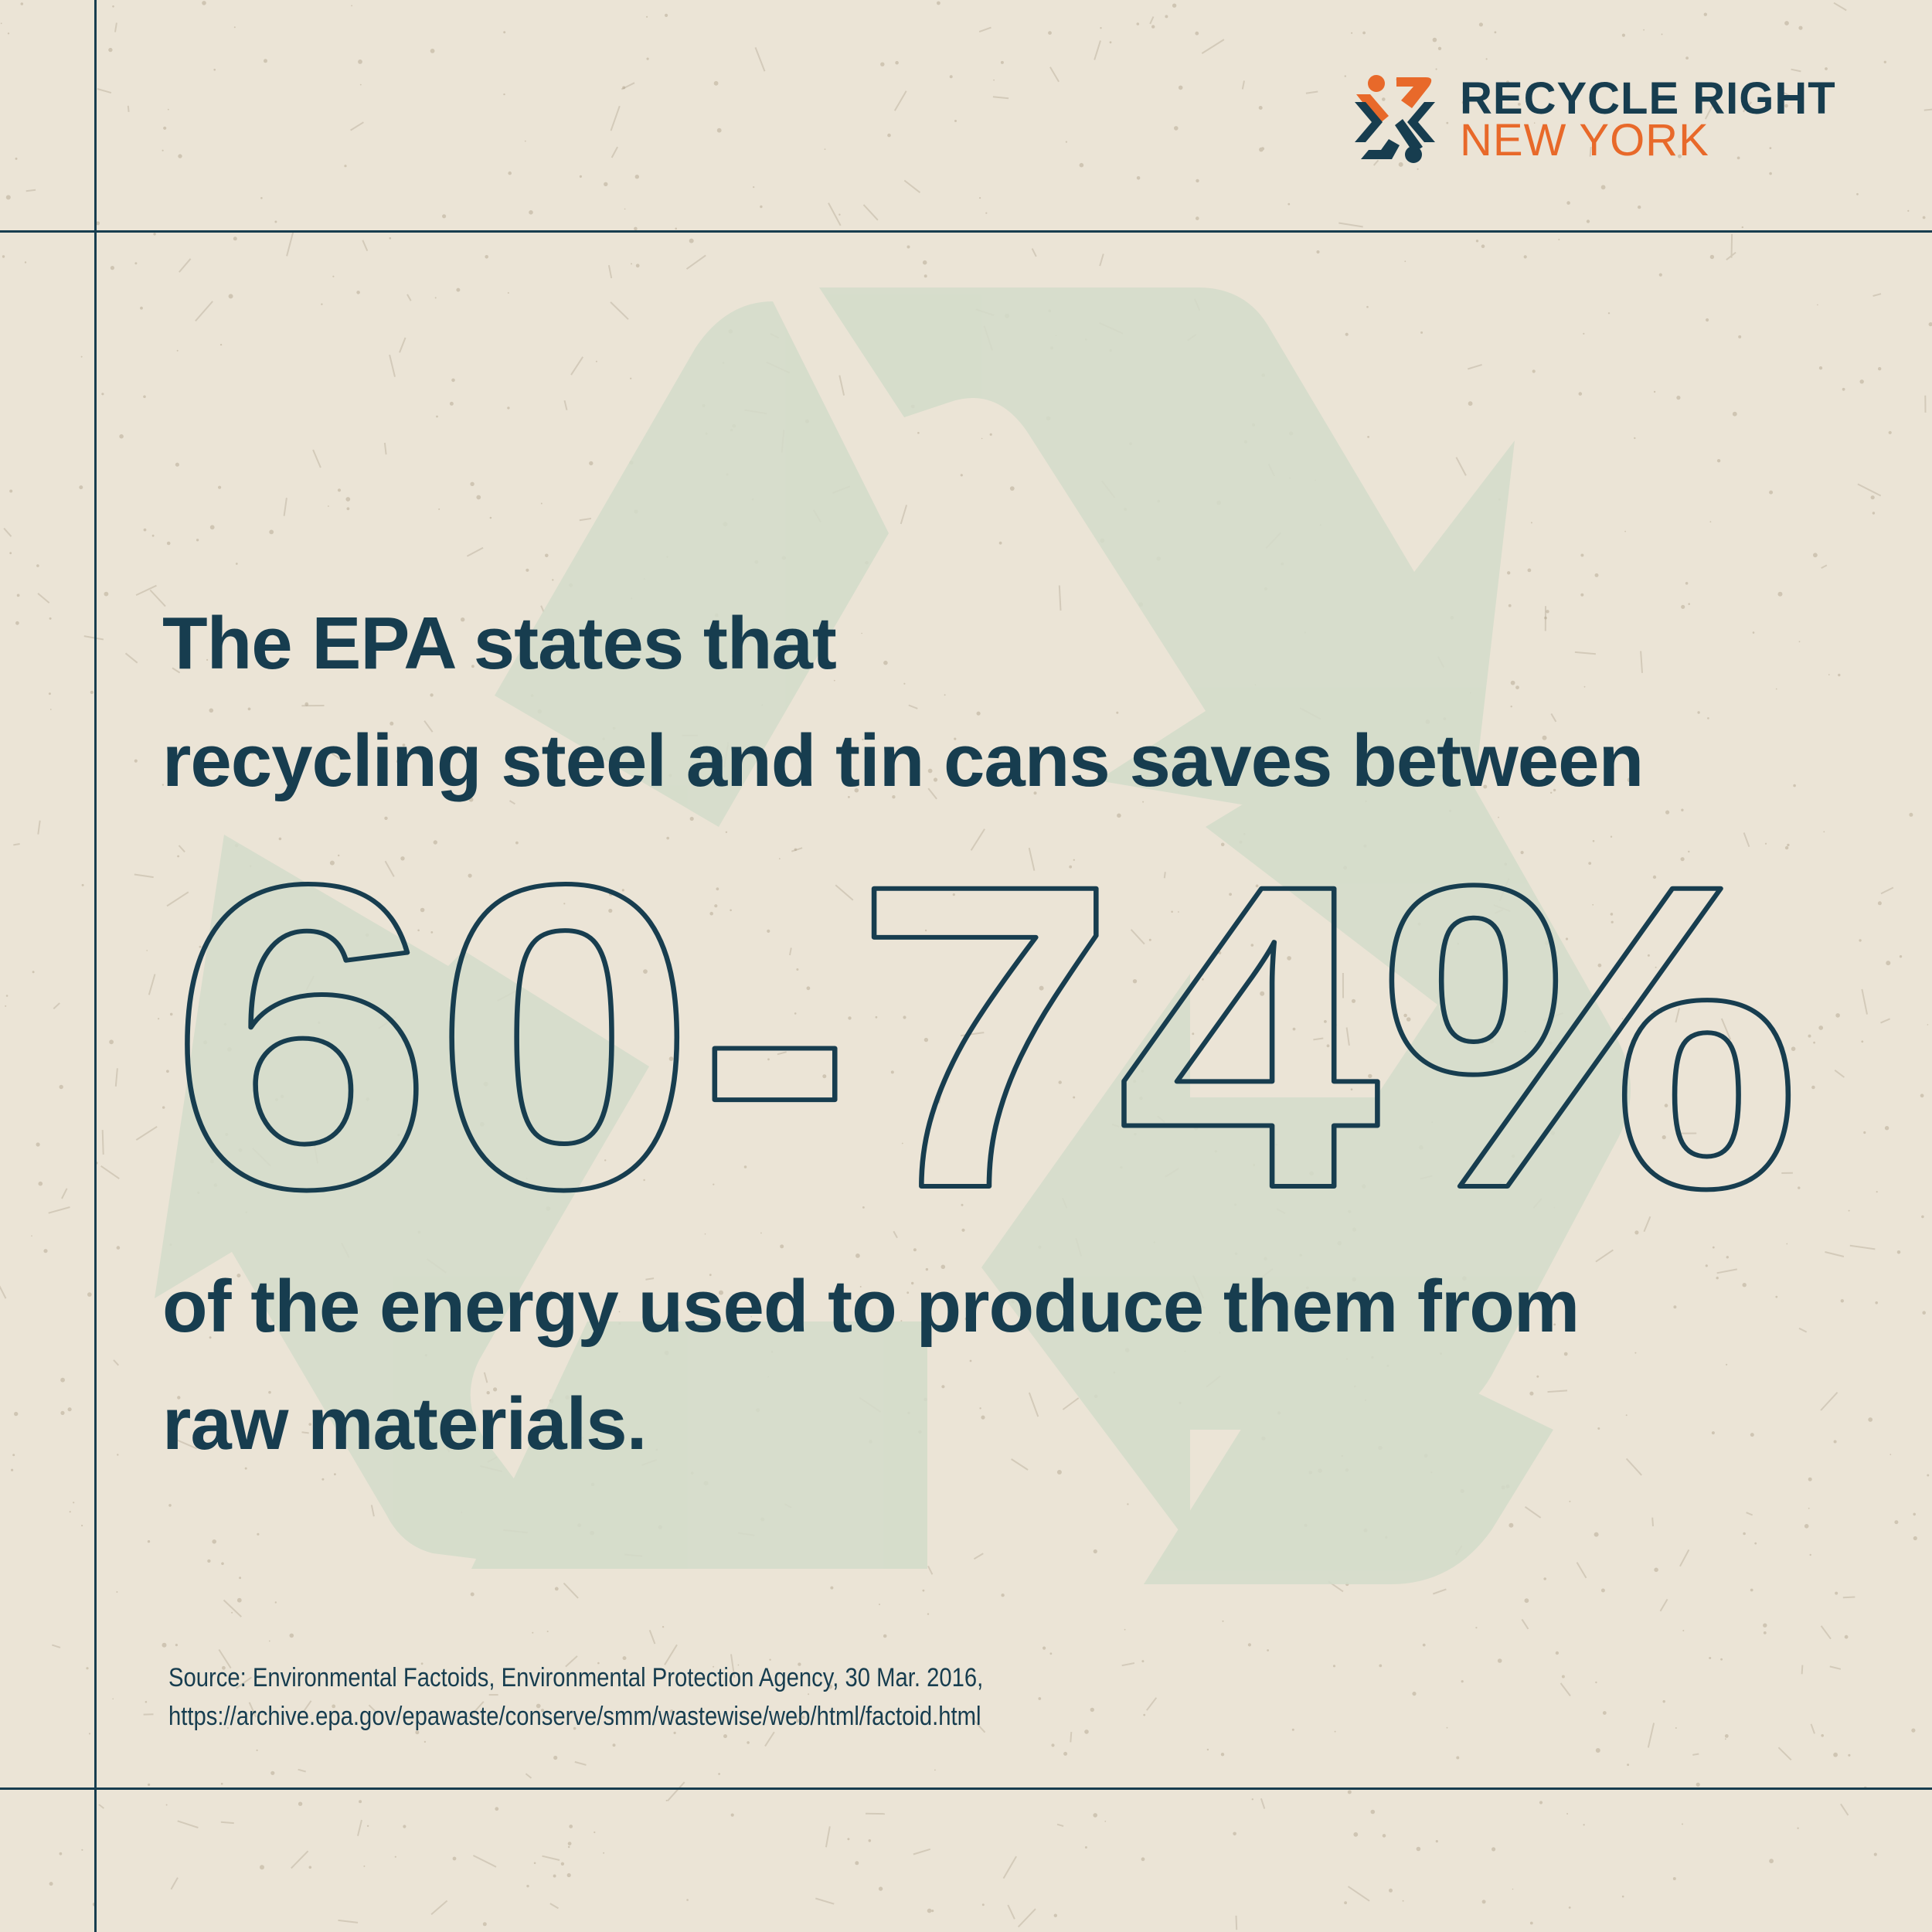 This screenshot has width=1932, height=1932. Describe the element at coordinates (1395, 119) in the screenshot. I see `recycle-right-logo-icon` at that location.